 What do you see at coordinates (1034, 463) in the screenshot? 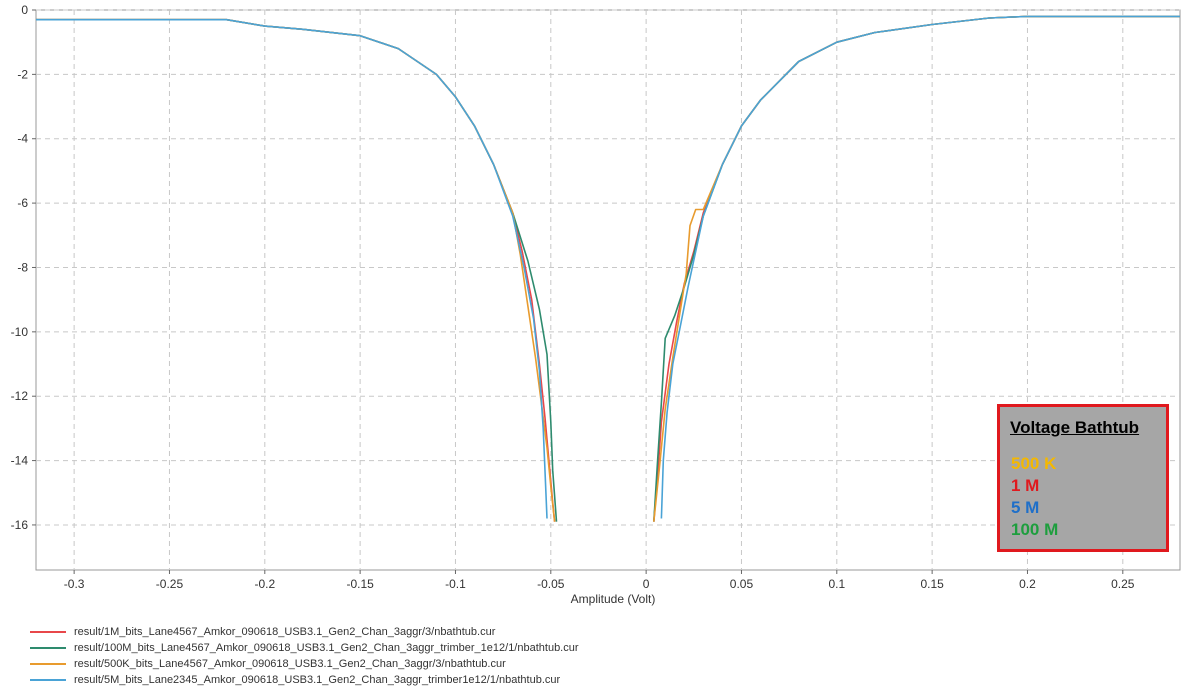
I see `callout-item: 500 K` at bounding box center [1034, 463].